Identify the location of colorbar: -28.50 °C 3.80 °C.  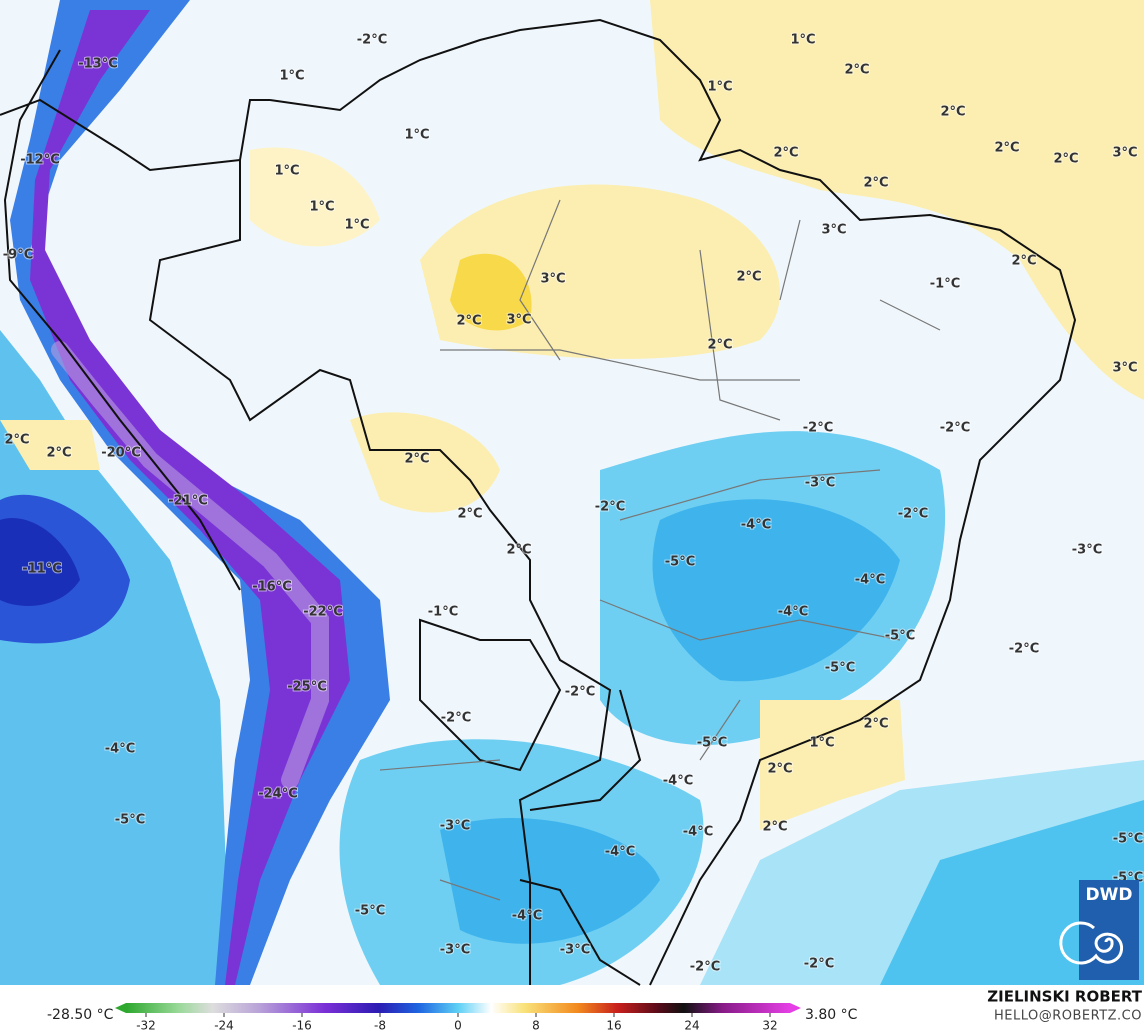
(452, 1013).